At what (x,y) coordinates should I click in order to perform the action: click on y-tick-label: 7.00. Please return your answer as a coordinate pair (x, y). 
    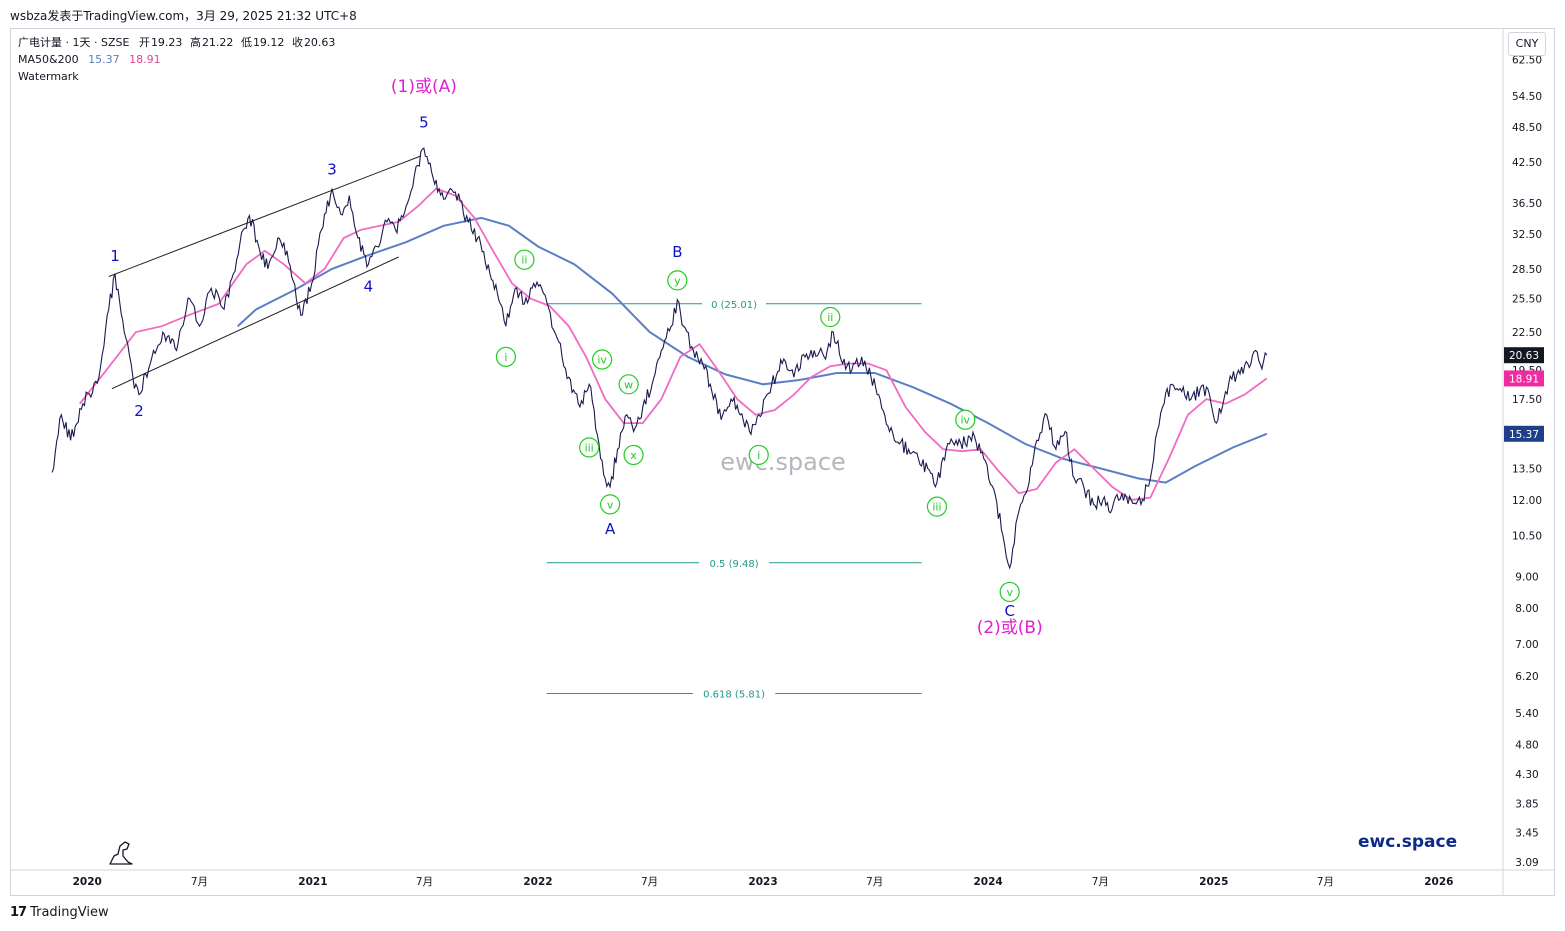
    Looking at the image, I should click on (1526, 645).